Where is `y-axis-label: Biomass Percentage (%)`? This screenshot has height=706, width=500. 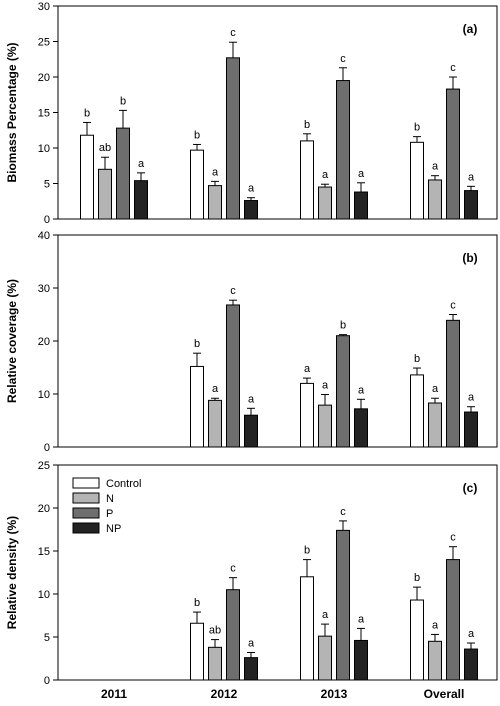 y-axis-label: Biomass Percentage (%) is located at coordinates (12, 112).